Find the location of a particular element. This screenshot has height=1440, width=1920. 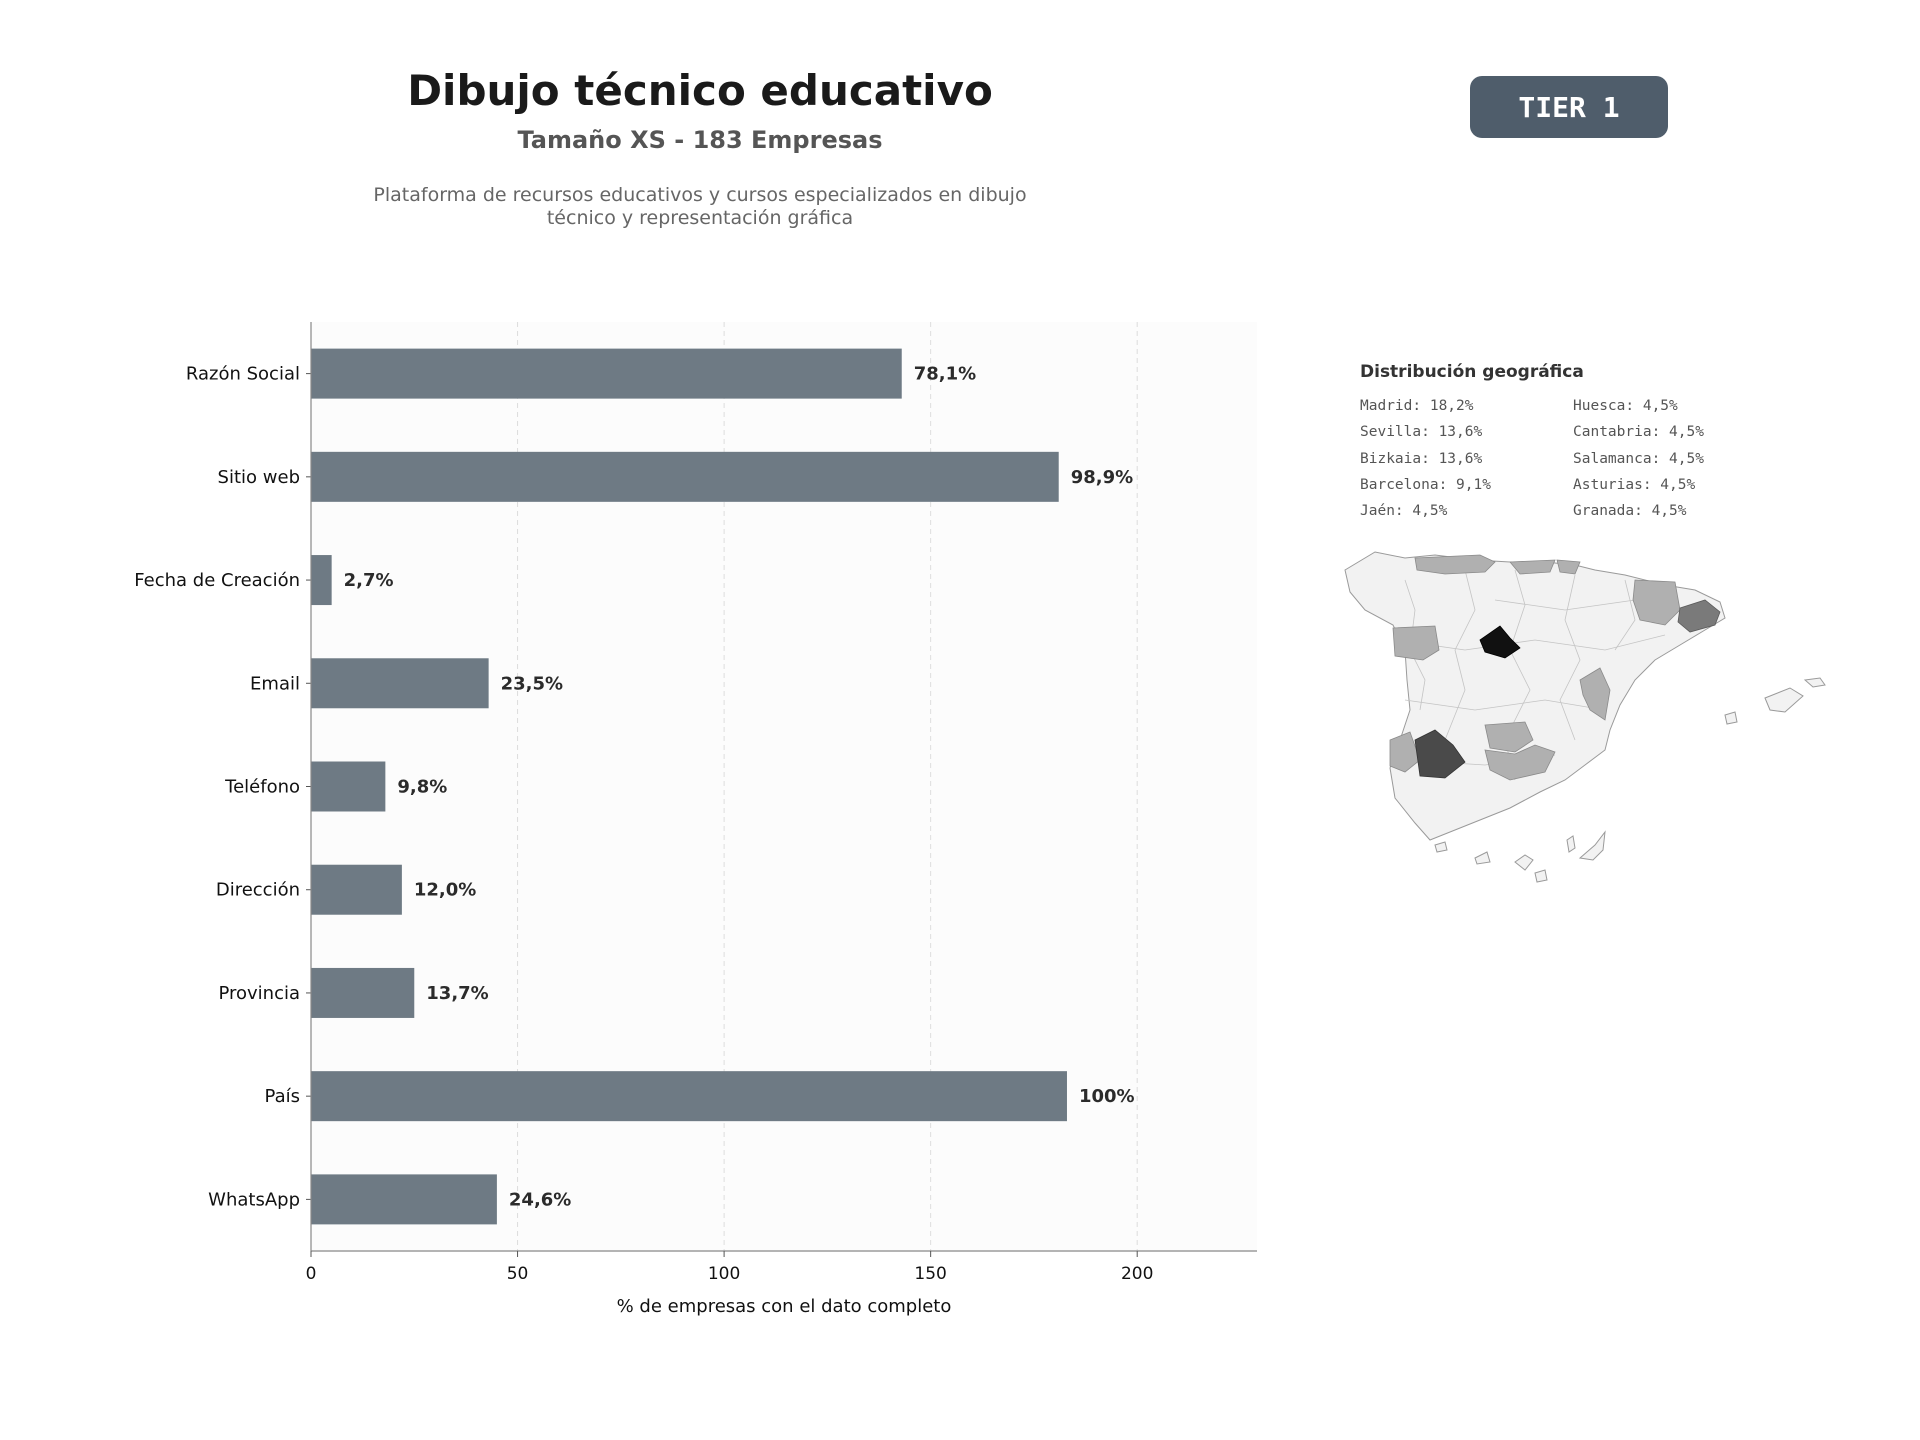

x-tick-label: 100 is located at coordinates (724, 1274).